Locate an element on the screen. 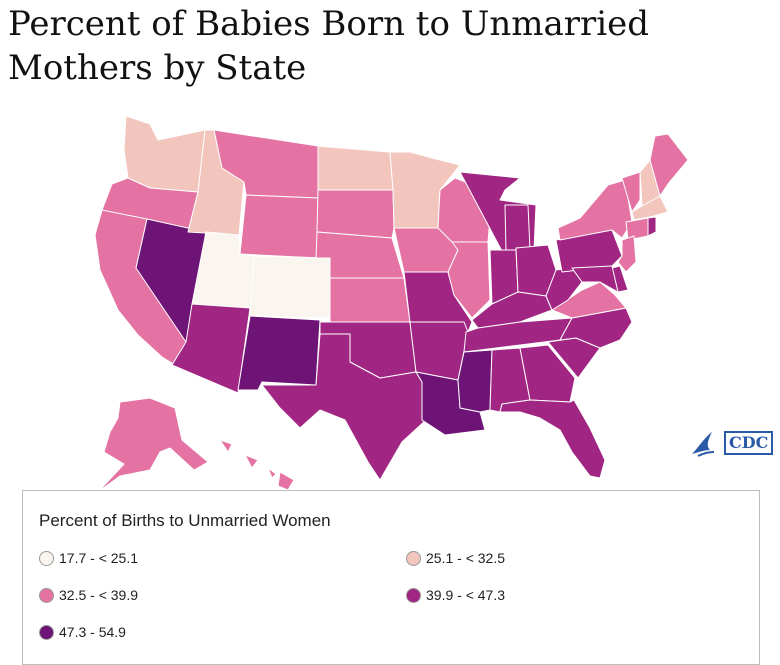 This screenshot has width=780, height=665. state-CO is located at coordinates (290, 287).